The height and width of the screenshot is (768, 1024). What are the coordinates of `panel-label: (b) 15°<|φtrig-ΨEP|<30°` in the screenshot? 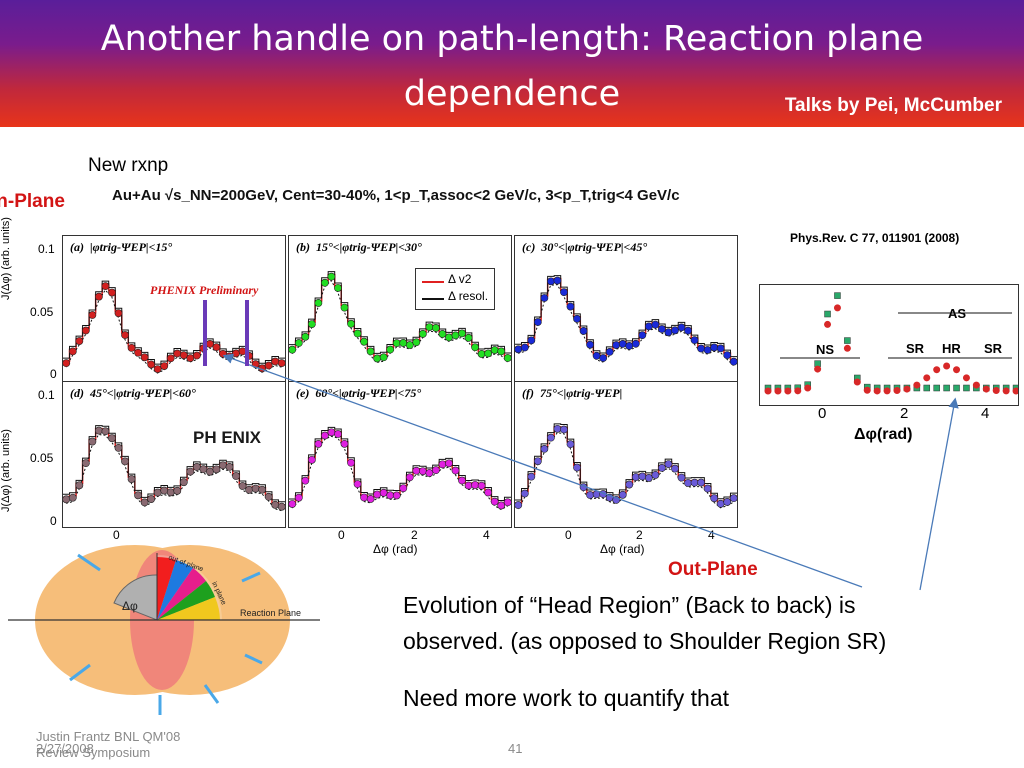 It's located at (359, 247).